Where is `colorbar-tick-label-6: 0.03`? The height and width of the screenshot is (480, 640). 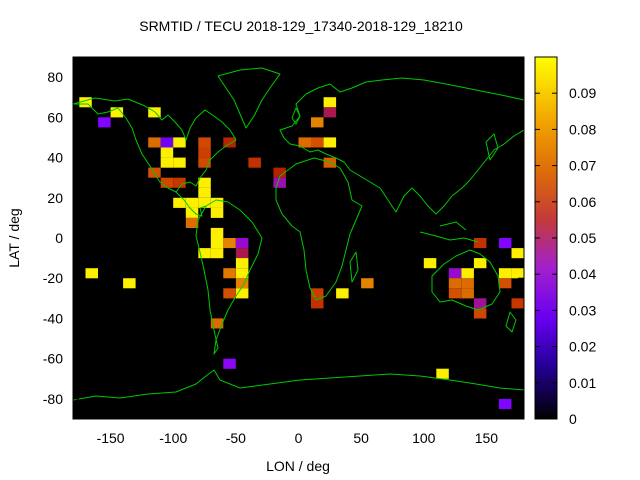 colorbar-tick-label-6: 0.03 is located at coordinates (582, 310).